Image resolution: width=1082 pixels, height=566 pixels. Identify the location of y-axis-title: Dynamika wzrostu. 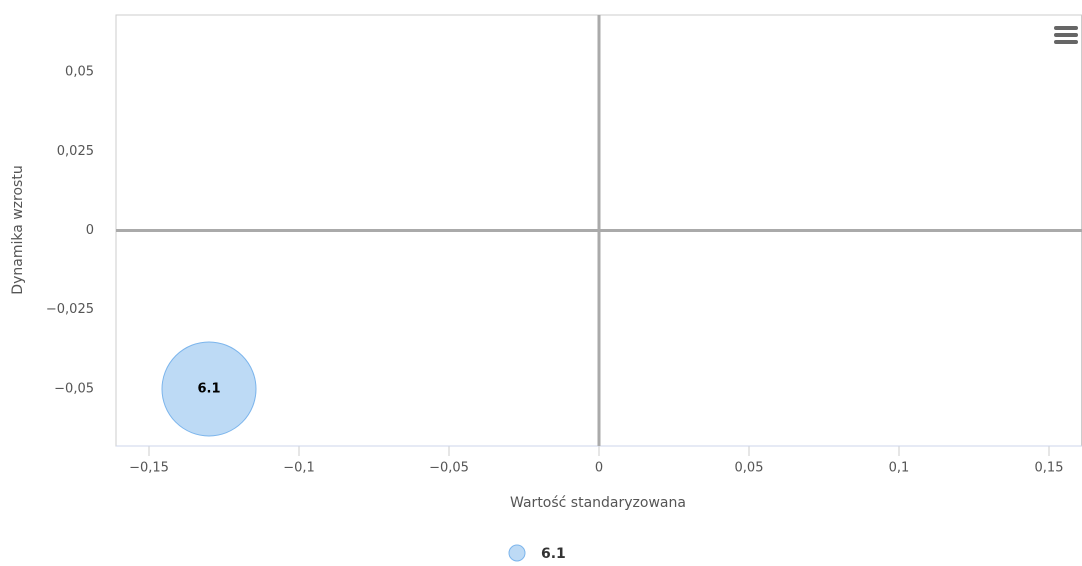
(18, 229).